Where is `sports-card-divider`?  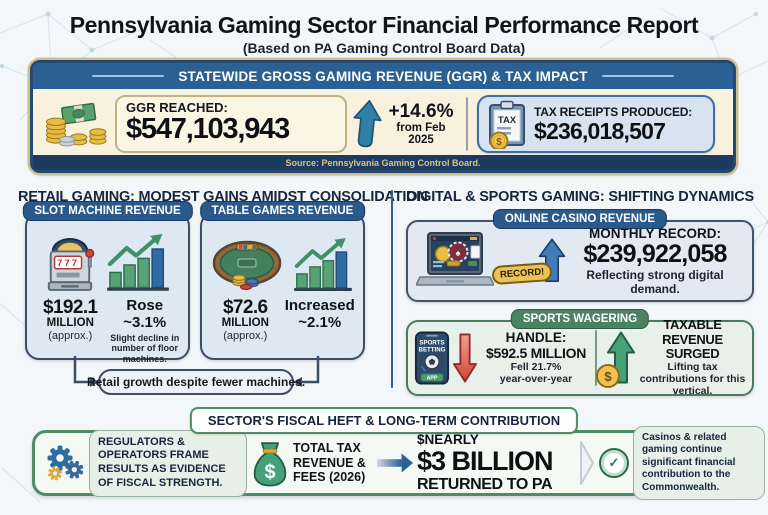
sports-card-divider is located at coordinates (596, 358).